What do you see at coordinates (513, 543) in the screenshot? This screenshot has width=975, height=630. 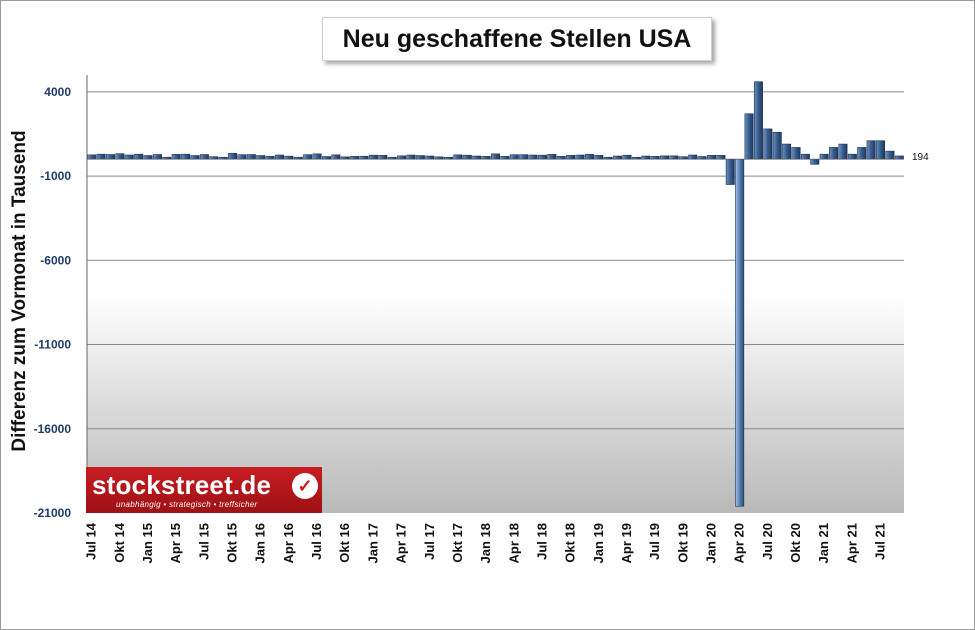 I see `x-tick-label: Apr 18` at bounding box center [513, 543].